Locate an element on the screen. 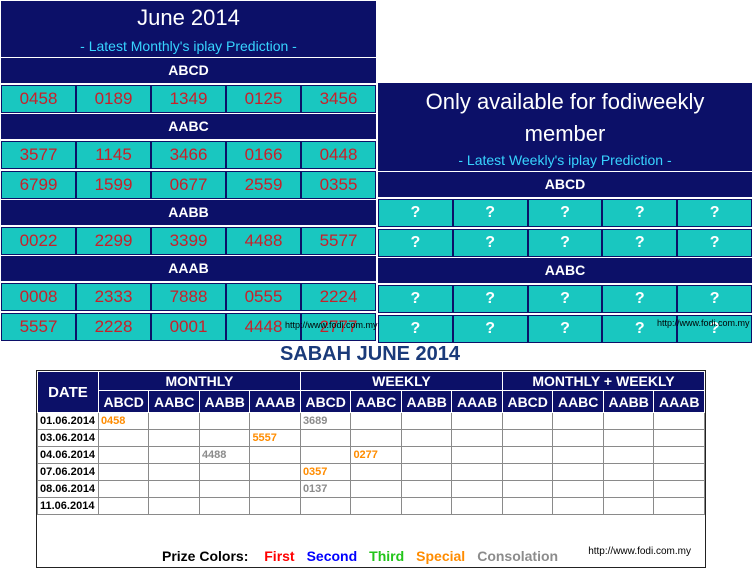 The image size is (754, 570). monthly-number-cell: 4448 is located at coordinates (263, 327).